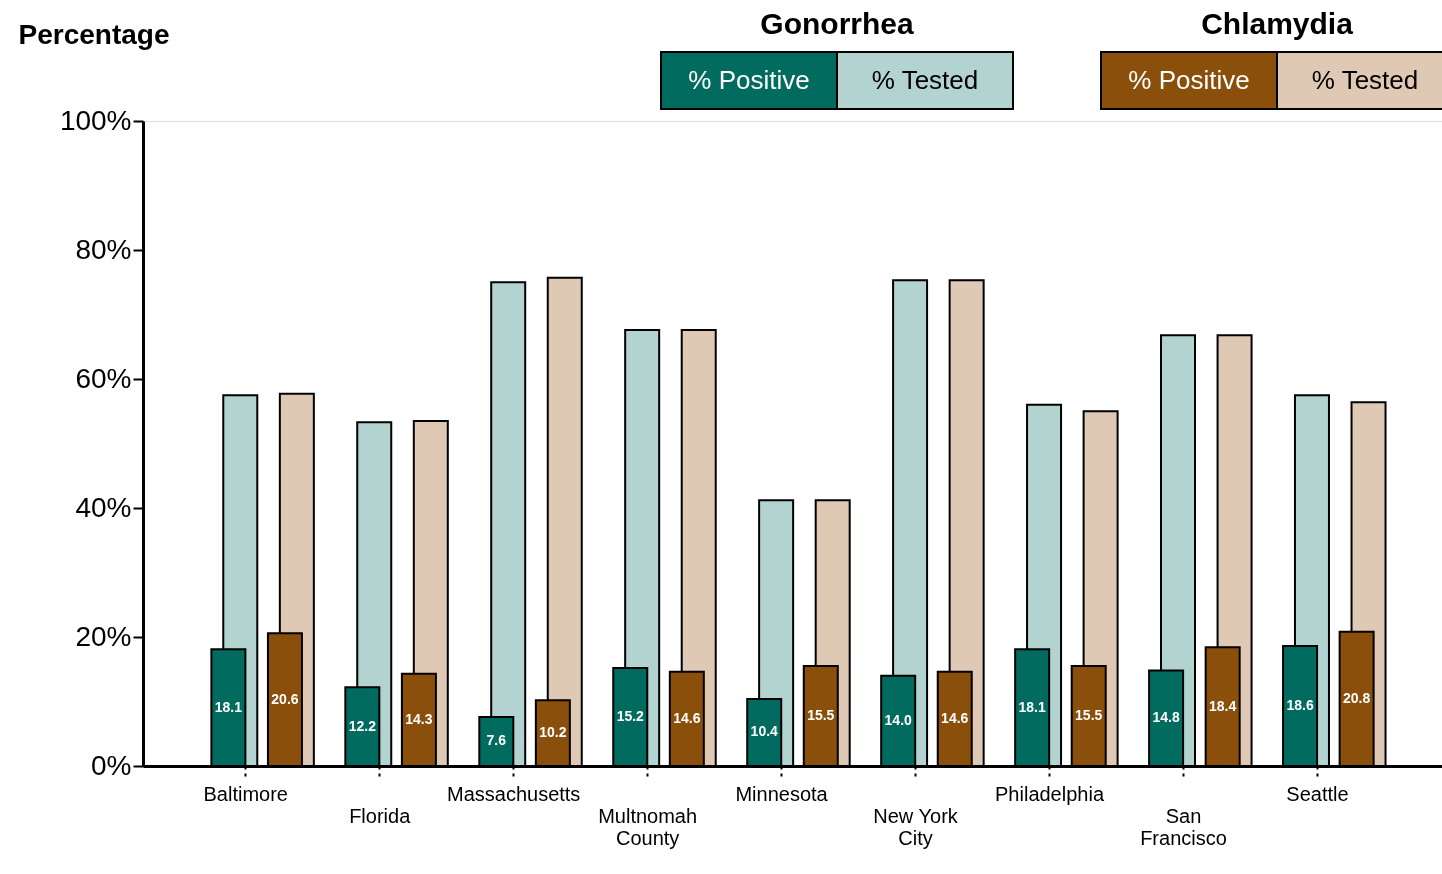 This screenshot has height=874, width=1442. I want to click on text: Gonorrhea, so click(837, 23).